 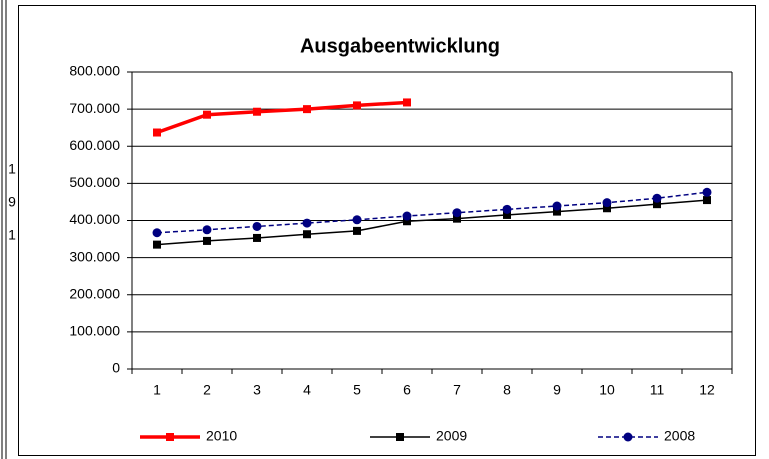 What do you see at coordinates (657, 390) in the screenshot?
I see `x-tick-label: 11` at bounding box center [657, 390].